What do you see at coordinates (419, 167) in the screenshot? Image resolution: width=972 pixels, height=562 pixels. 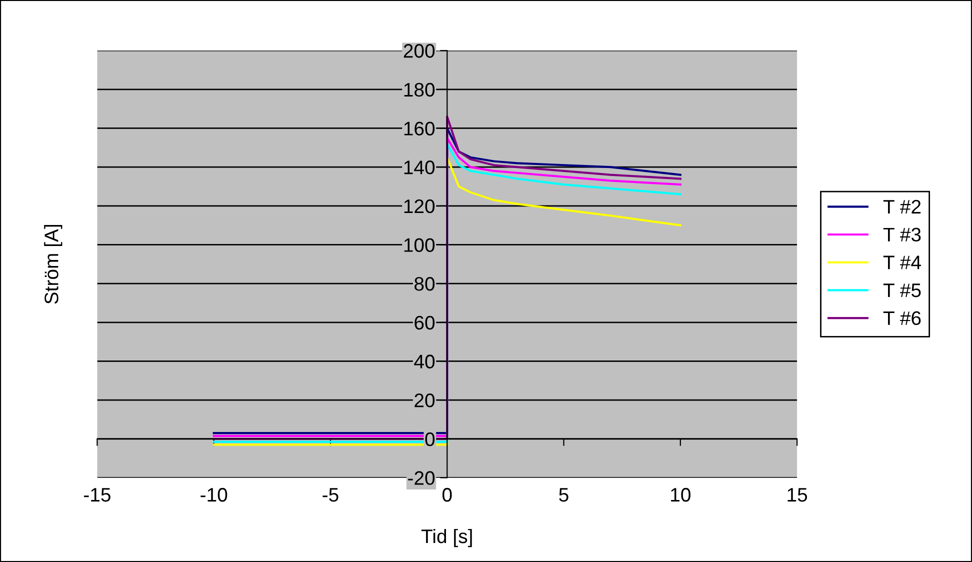 I see `y-tick-label: 140` at bounding box center [419, 167].